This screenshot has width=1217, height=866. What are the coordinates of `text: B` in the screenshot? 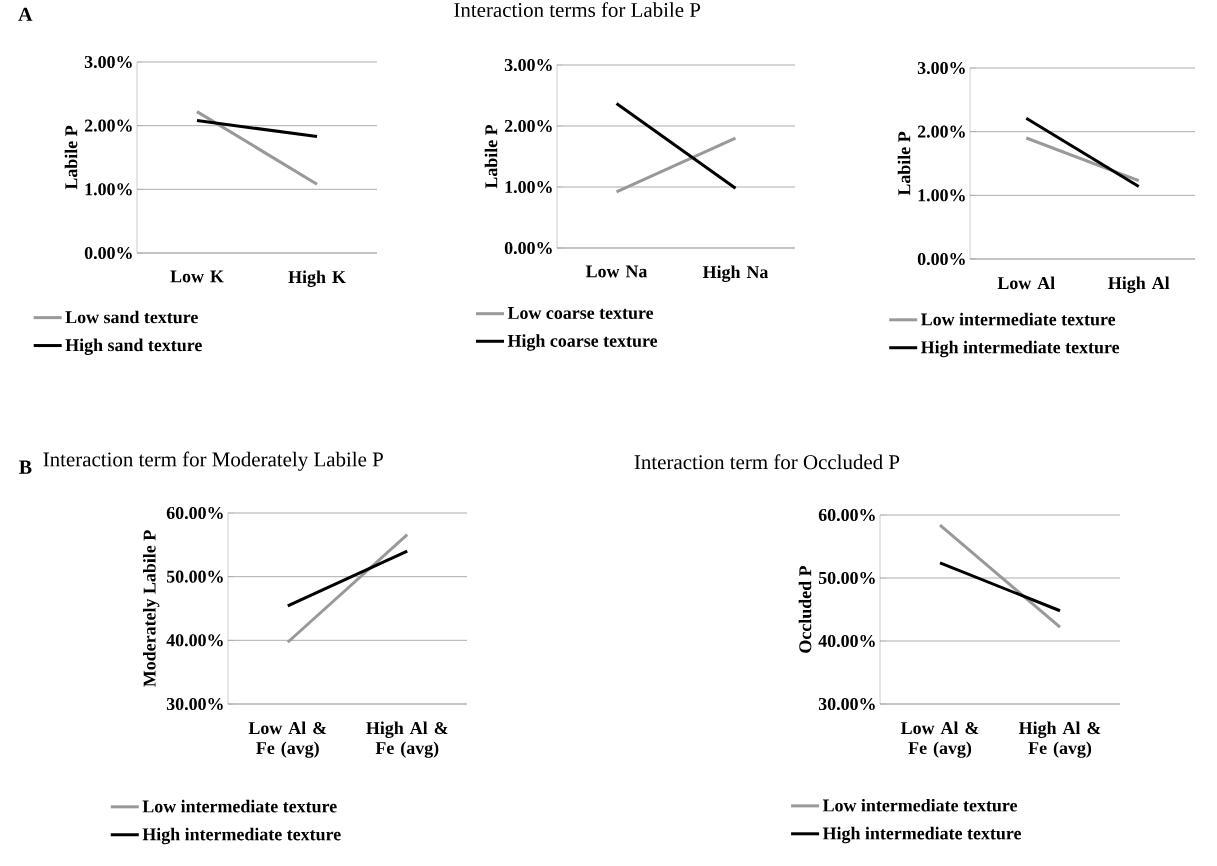 It's located at (25, 467).